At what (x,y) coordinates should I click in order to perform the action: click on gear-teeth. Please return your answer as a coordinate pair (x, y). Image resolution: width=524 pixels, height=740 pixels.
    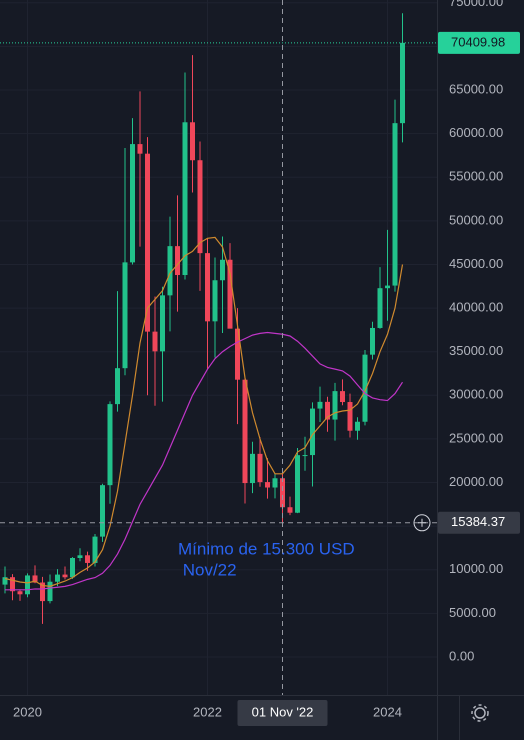
    Looking at the image, I should click on (480, 713).